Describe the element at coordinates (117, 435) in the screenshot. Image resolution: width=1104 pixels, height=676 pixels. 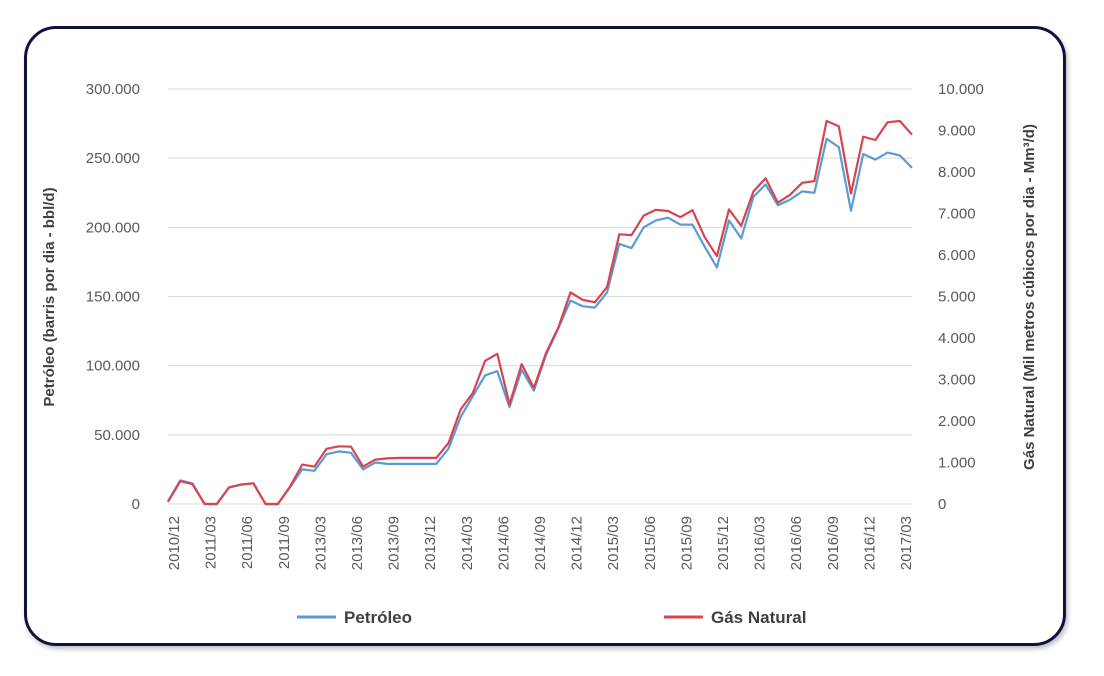
I see `left-tick-label: 50.000` at that location.